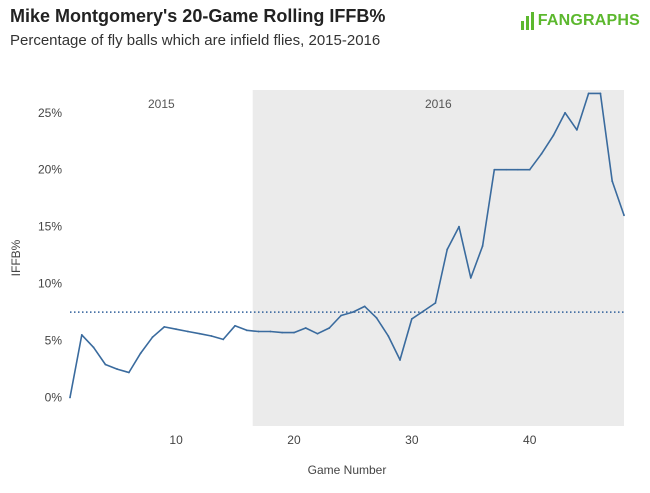  I want to click on x-axis-label: Game Number, so click(347, 470).